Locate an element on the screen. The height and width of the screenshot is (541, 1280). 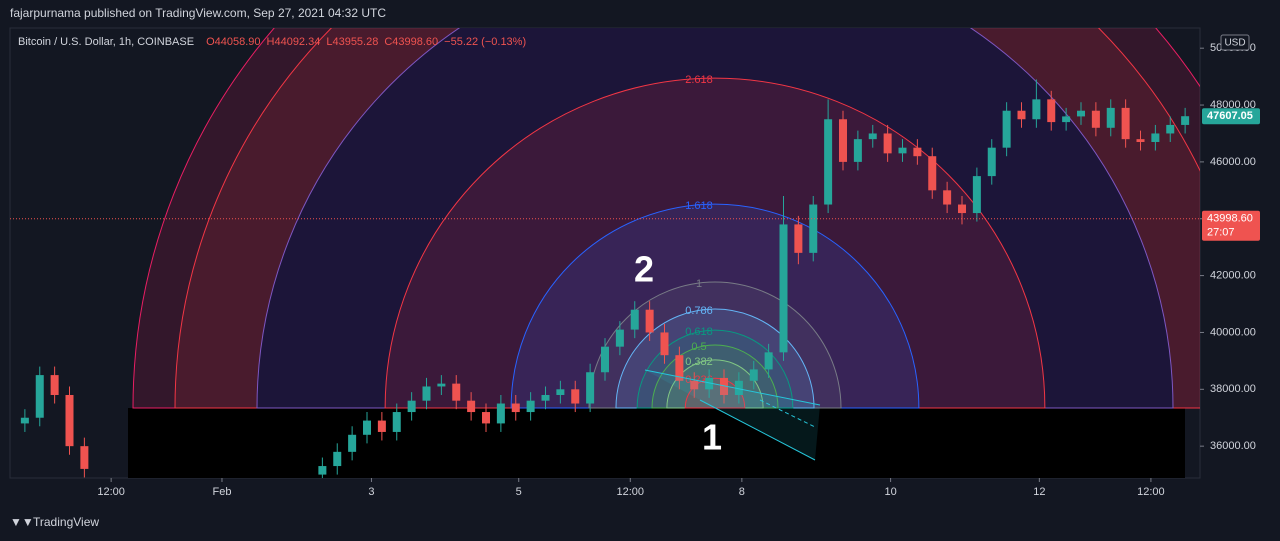
y-tick-label: 48000.00 is located at coordinates (1233, 105).